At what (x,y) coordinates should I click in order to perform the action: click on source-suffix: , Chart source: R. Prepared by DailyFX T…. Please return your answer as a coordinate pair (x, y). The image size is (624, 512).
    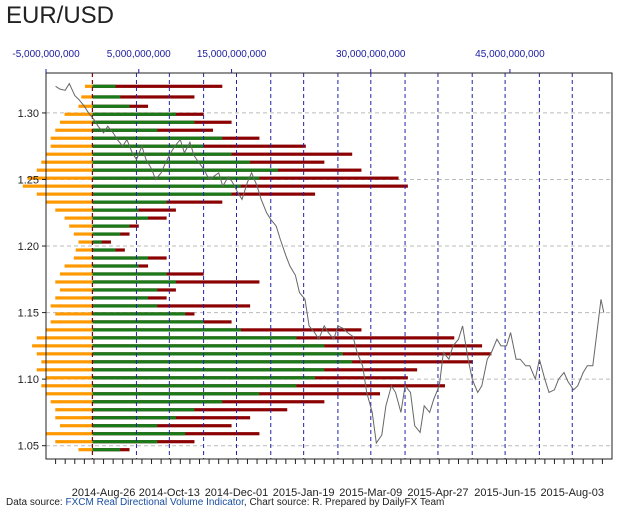
    Looking at the image, I should click on (344, 502).